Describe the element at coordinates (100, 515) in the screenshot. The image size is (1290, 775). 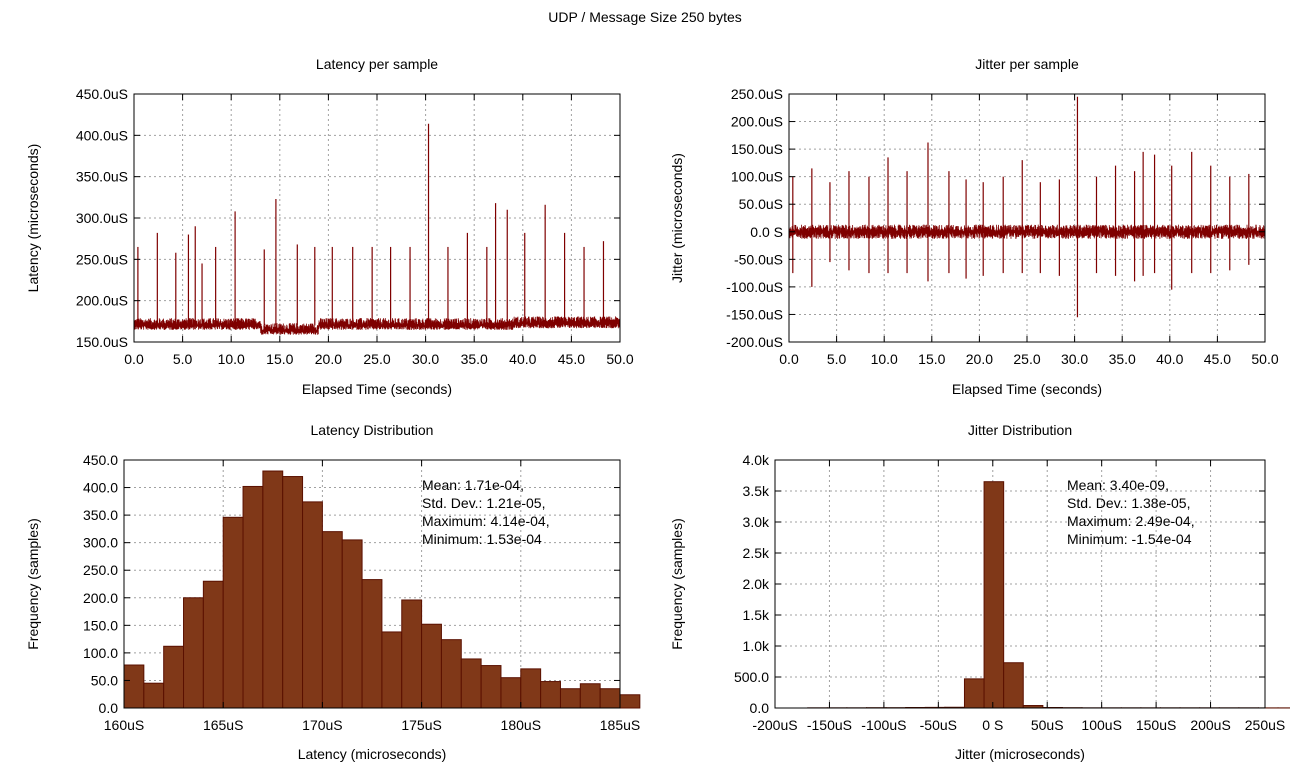
I see `latency_hist-y-tick-label: 350.0` at that location.